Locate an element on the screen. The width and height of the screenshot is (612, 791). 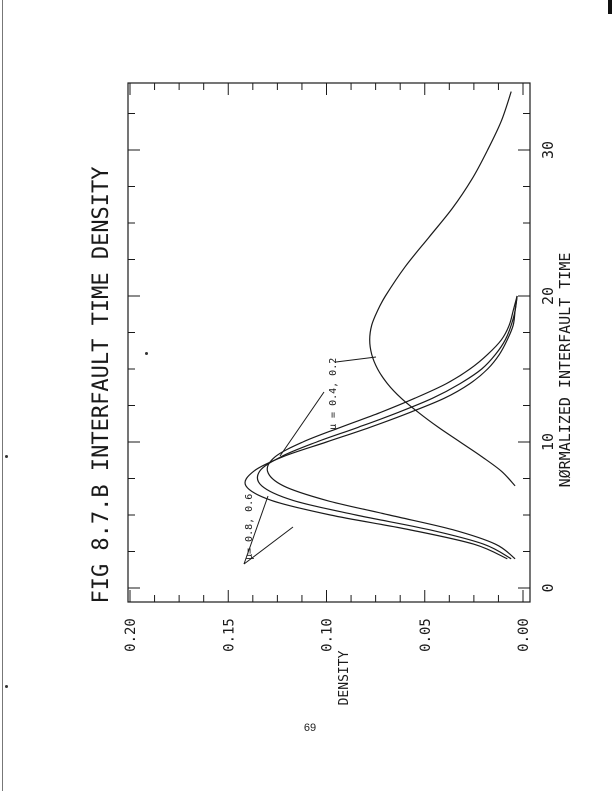
y-tick-label: 0.15 is located at coordinates (229, 635).